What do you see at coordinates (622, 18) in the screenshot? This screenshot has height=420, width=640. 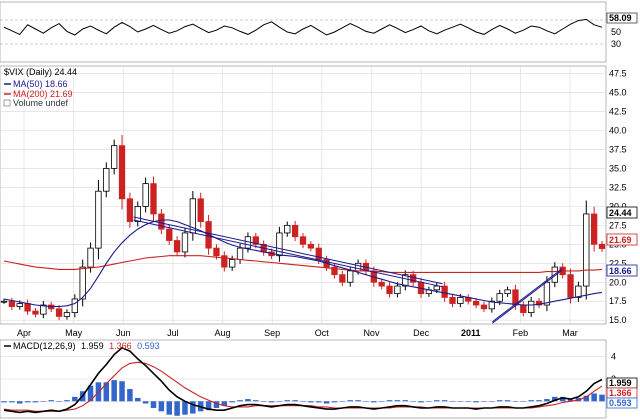 I see `rsi-last-value-badge: 58.09` at bounding box center [622, 18].